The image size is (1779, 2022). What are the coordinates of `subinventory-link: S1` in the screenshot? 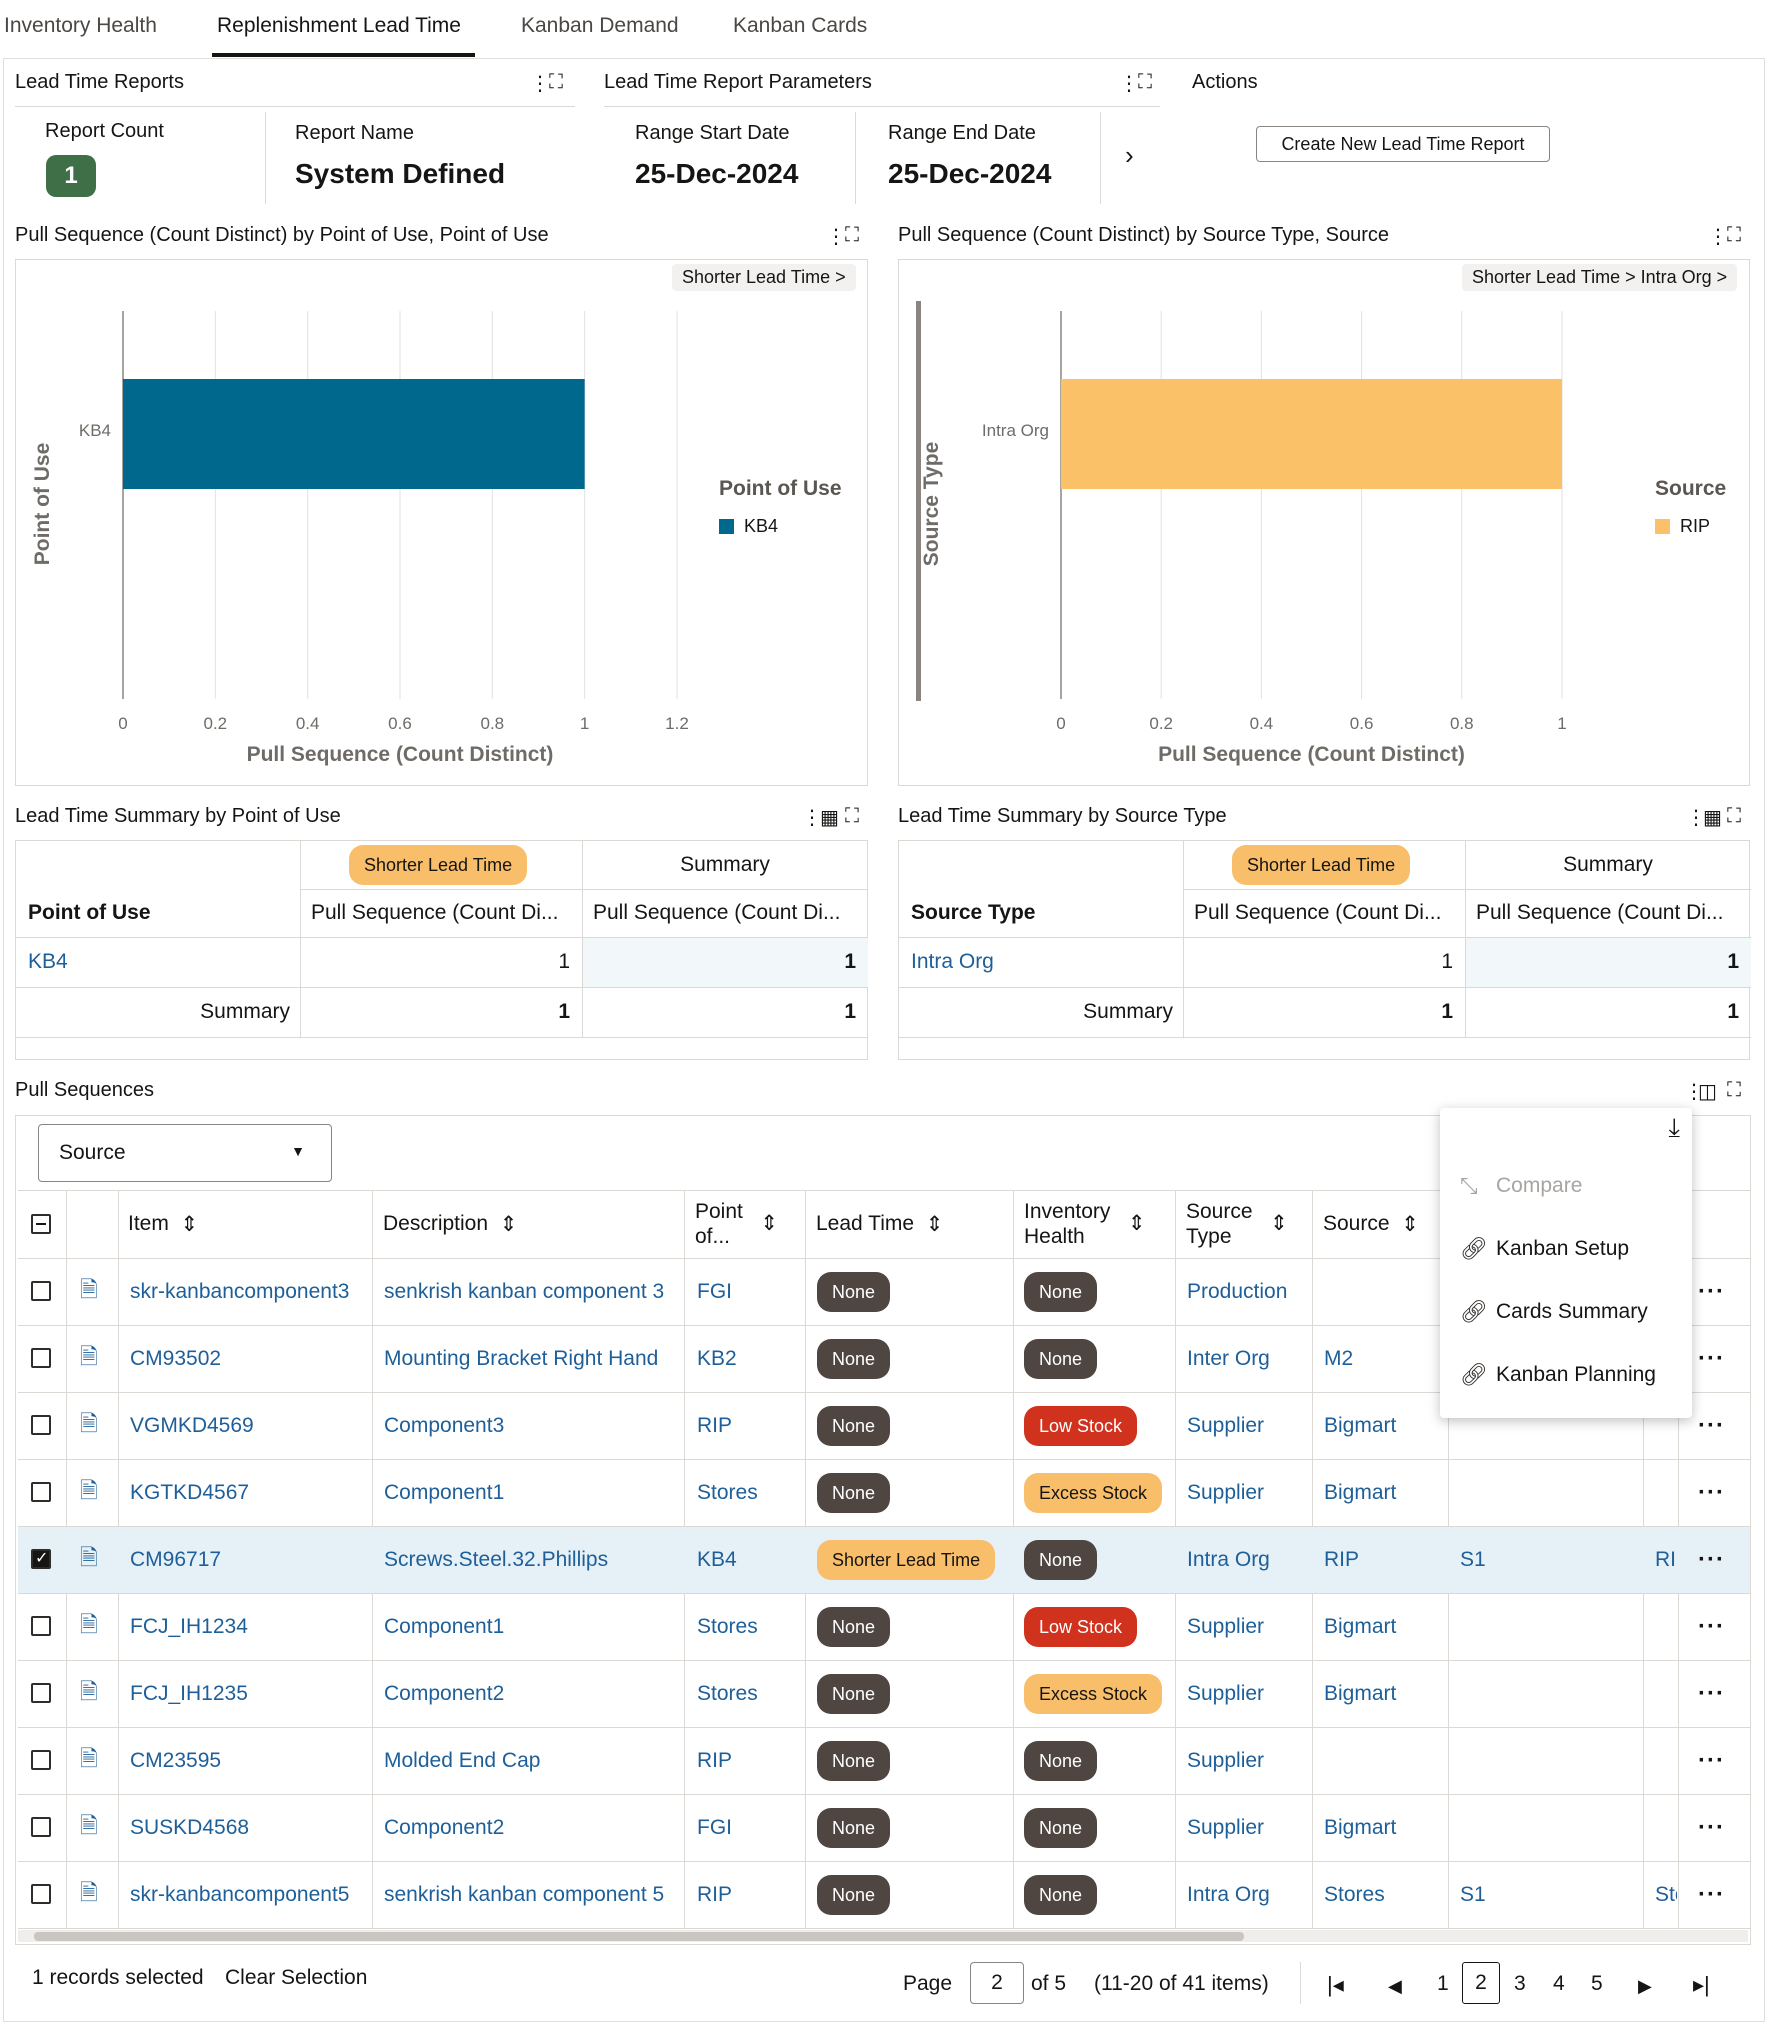 It's located at (1473, 1559).